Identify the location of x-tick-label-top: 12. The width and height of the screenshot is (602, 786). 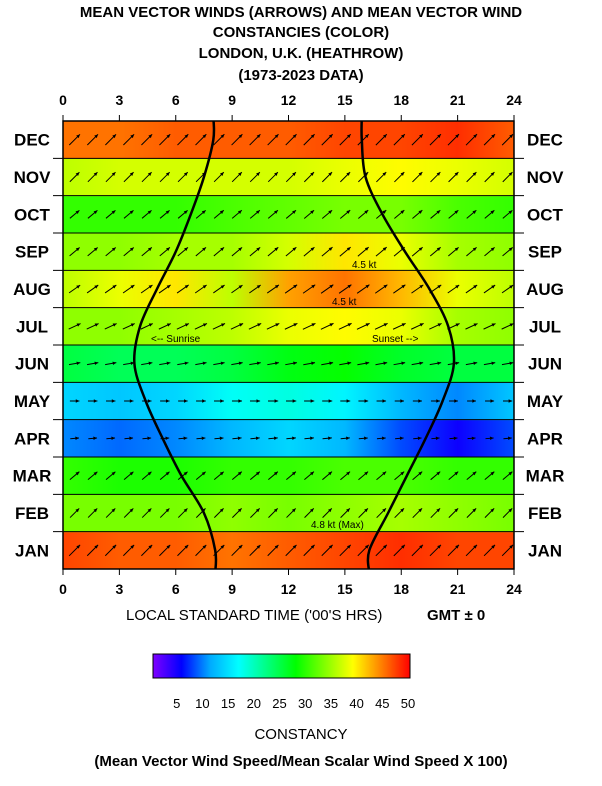
(289, 100).